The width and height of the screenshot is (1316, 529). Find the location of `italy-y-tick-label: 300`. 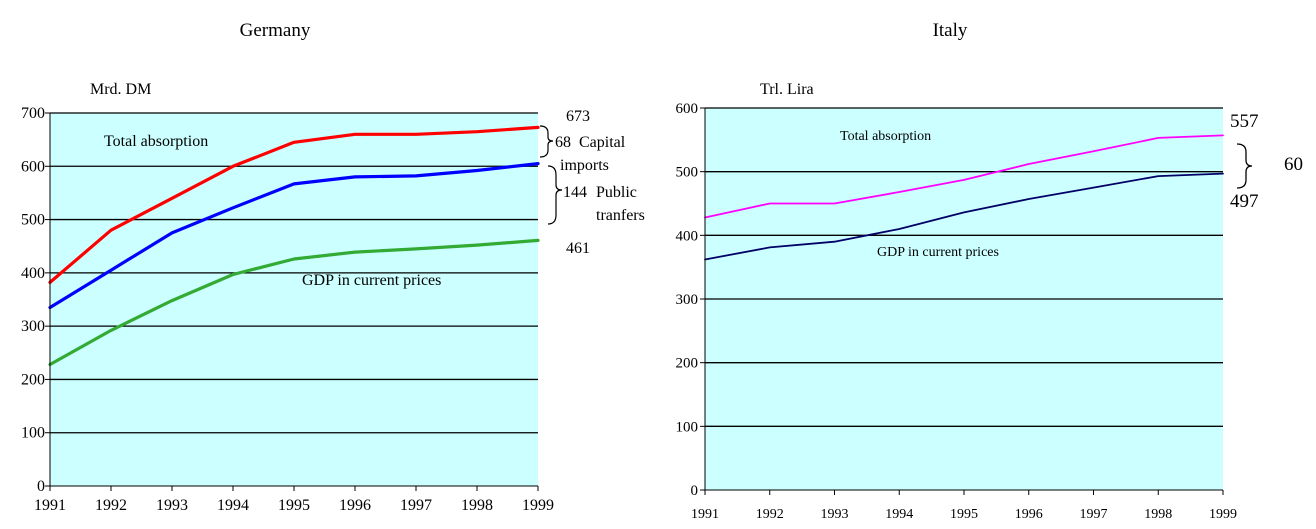

italy-y-tick-label: 300 is located at coordinates (687, 300).